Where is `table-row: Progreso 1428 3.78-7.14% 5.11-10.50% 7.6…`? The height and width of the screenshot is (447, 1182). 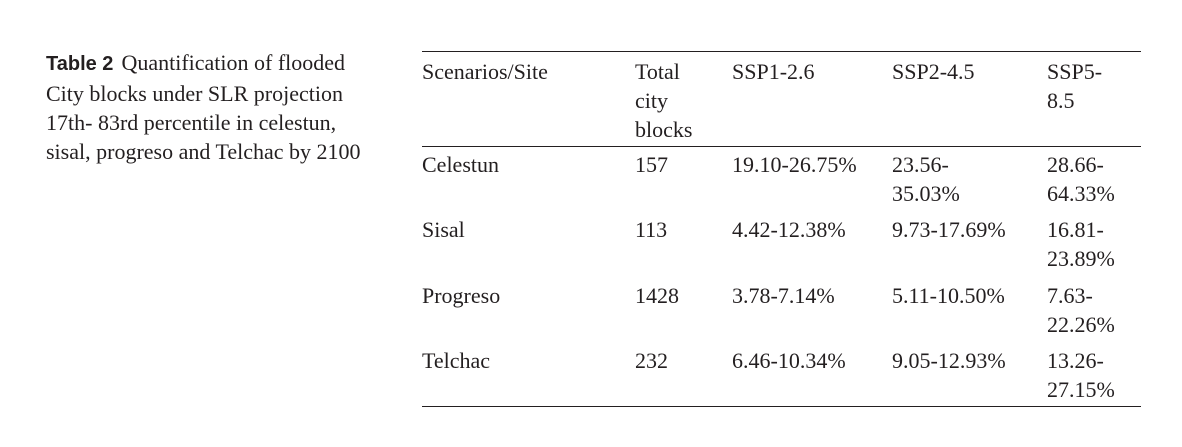
table-row: Progreso 1428 3.78-7.14% 5.11-10.50% 7.6… is located at coordinates (781, 308).